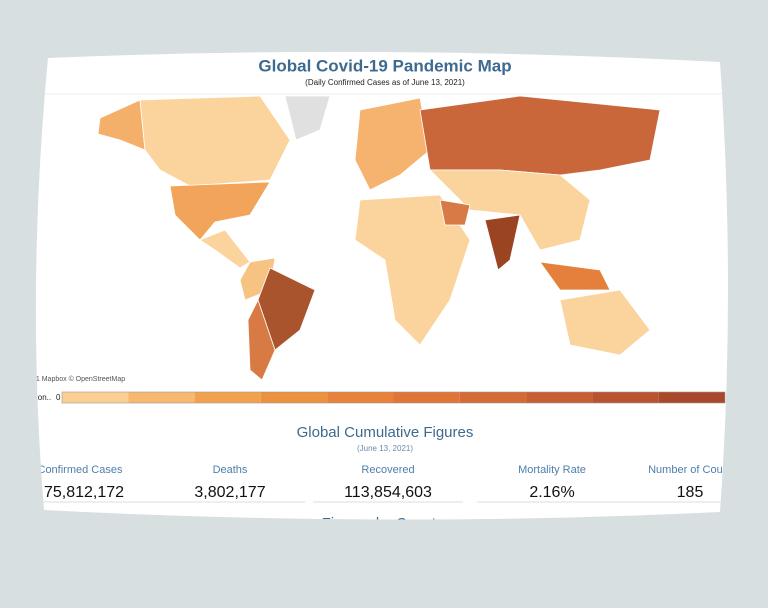 Image resolution: width=768 pixels, height=608 pixels. What do you see at coordinates (80, 470) in the screenshot?
I see `figure-label: Confirmed Cases` at bounding box center [80, 470].